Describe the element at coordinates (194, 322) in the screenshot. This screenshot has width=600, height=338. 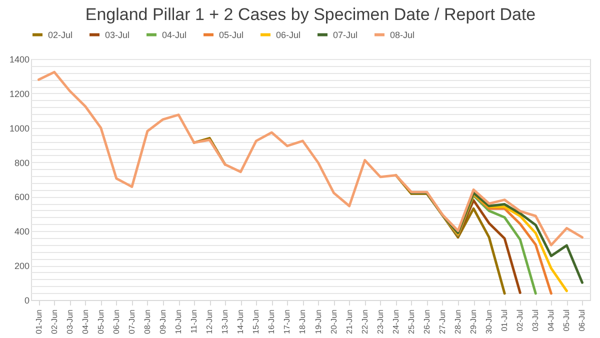
I see `x-tick-label: 11-Jun` at that location.